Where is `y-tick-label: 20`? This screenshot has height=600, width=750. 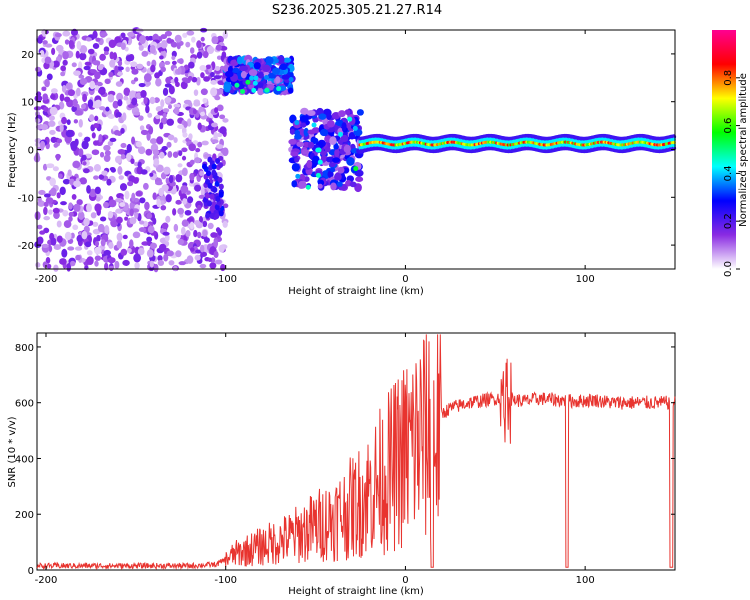 y-tick-label: 20 is located at coordinates (27, 55).